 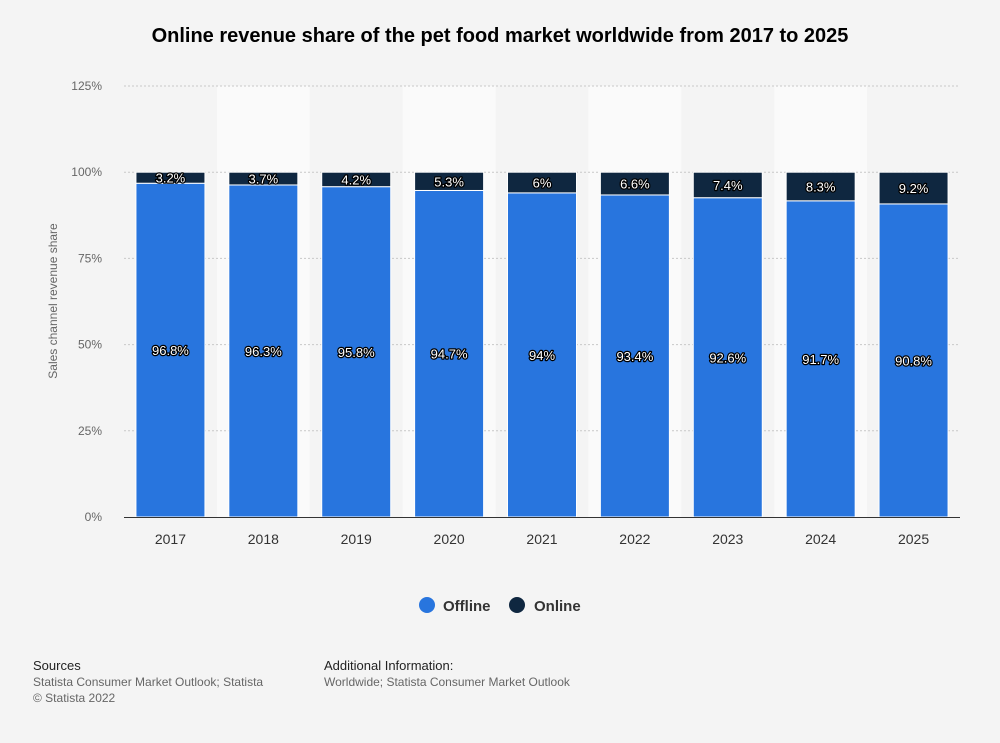 I want to click on bar-offline-2020, so click(x=449, y=353).